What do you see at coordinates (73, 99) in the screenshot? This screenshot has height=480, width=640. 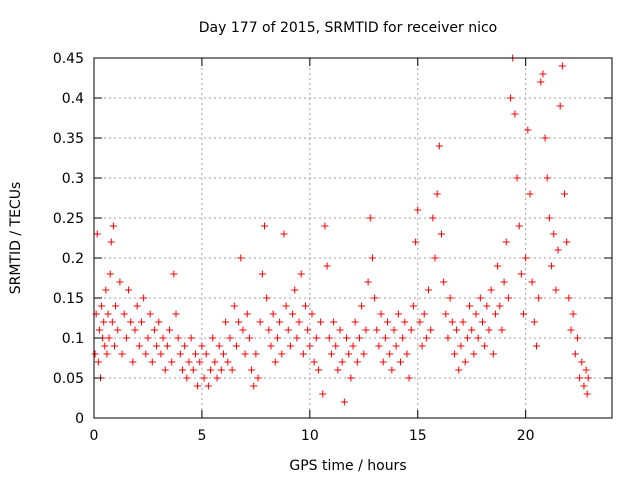 I see `y-tick-label: 0.4` at bounding box center [73, 99].